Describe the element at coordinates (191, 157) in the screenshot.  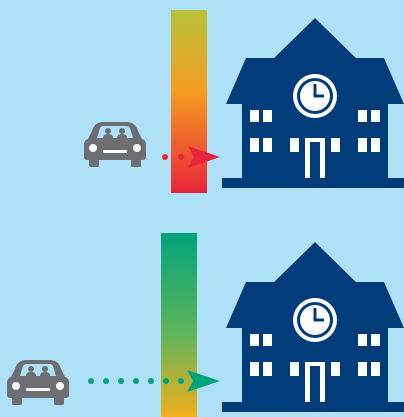
I see `route-arrow-top` at that location.